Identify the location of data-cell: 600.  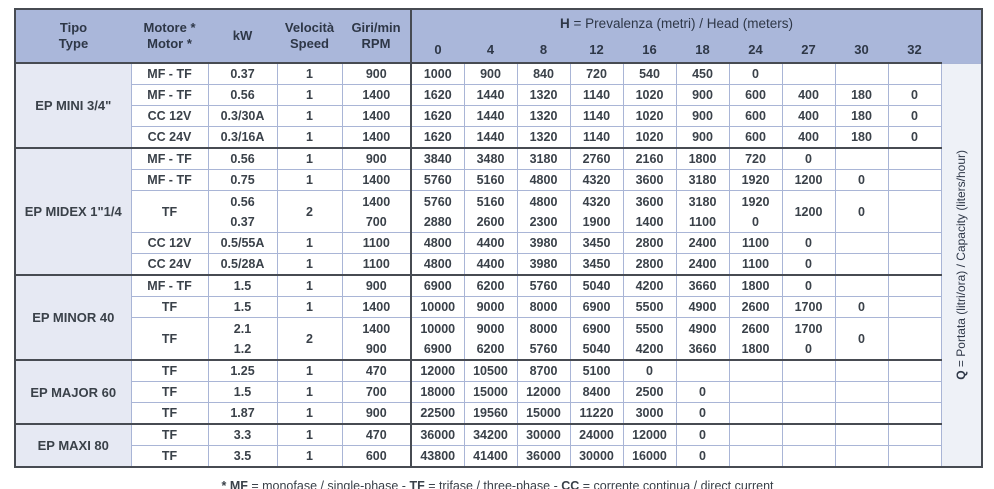
(755, 137).